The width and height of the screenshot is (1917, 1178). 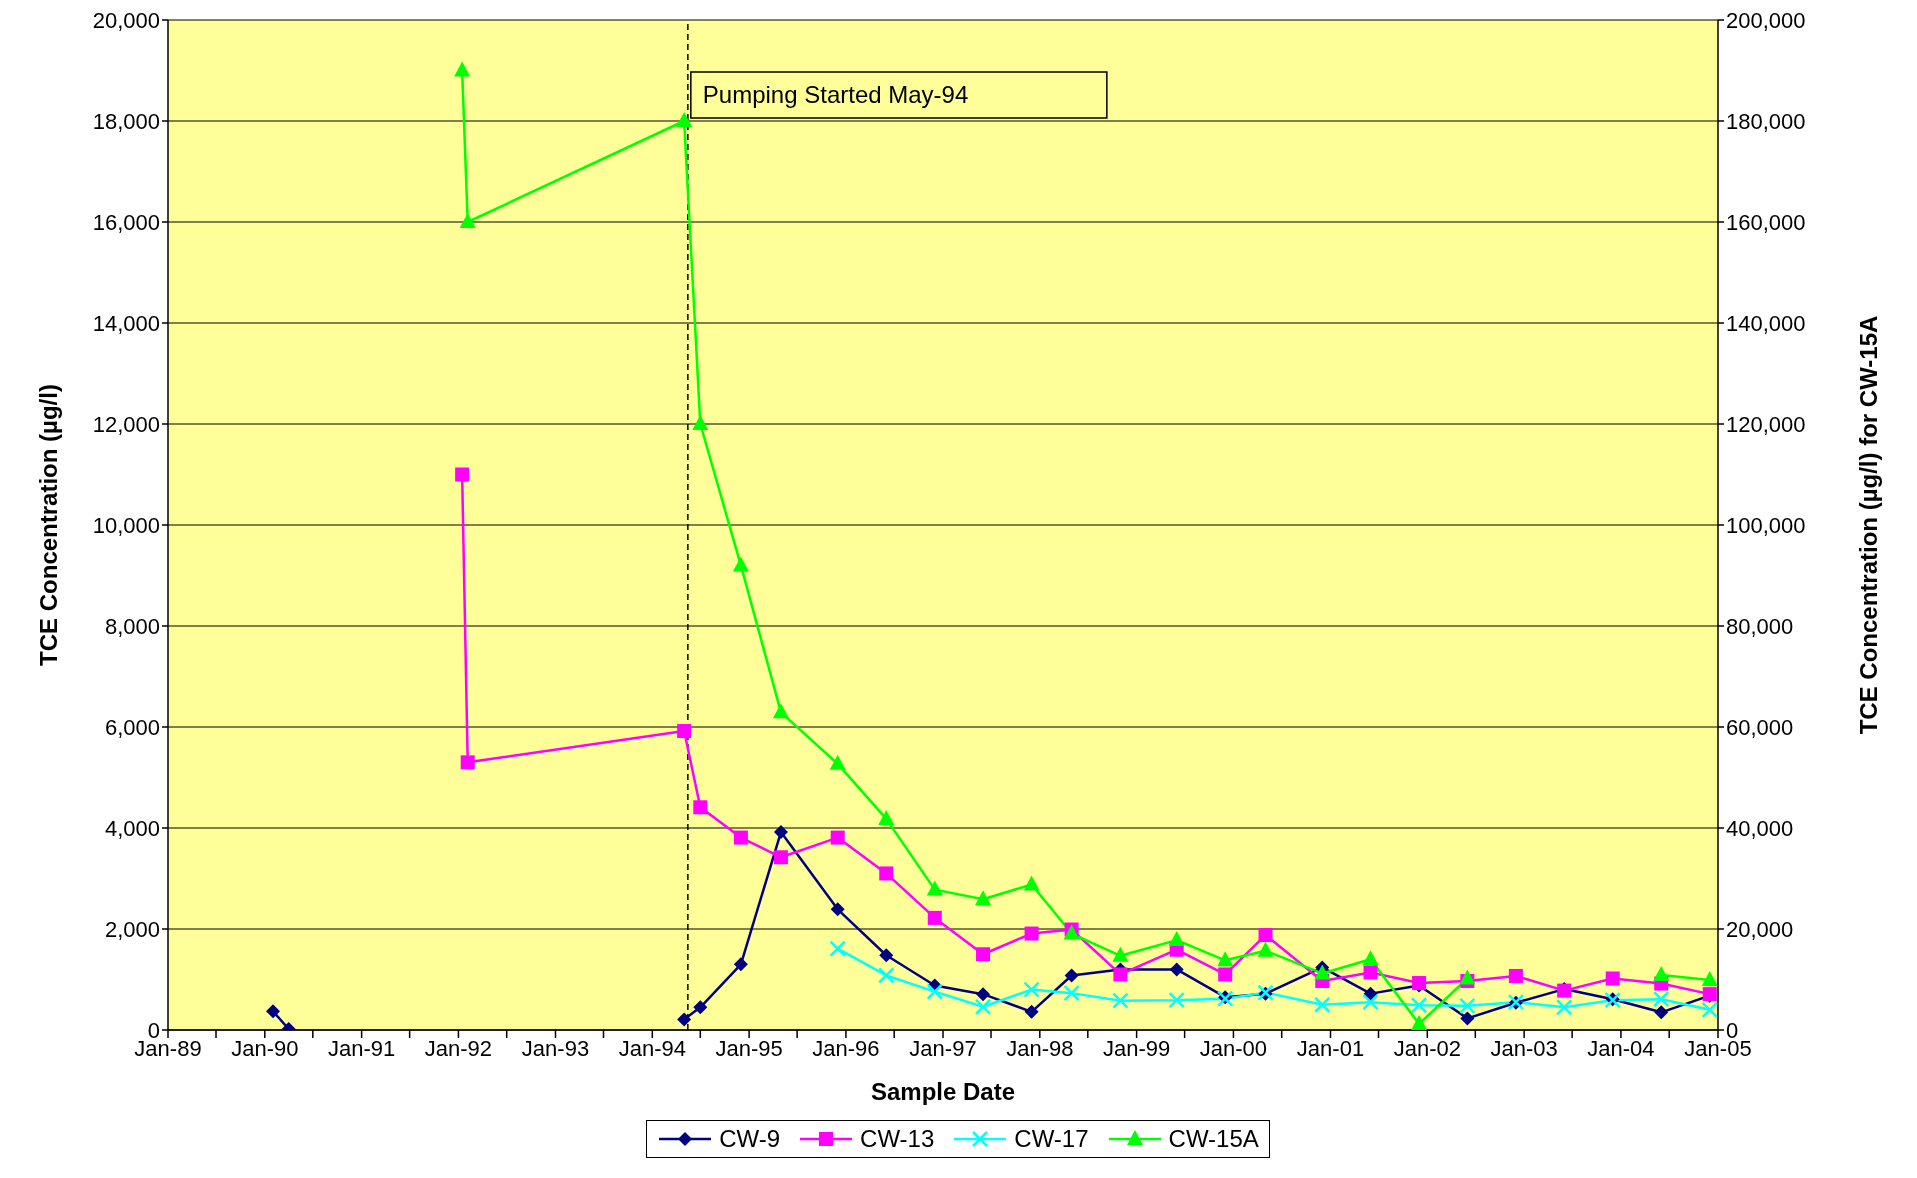 I want to click on legend-label: CW-15A, so click(x=1213, y=1139).